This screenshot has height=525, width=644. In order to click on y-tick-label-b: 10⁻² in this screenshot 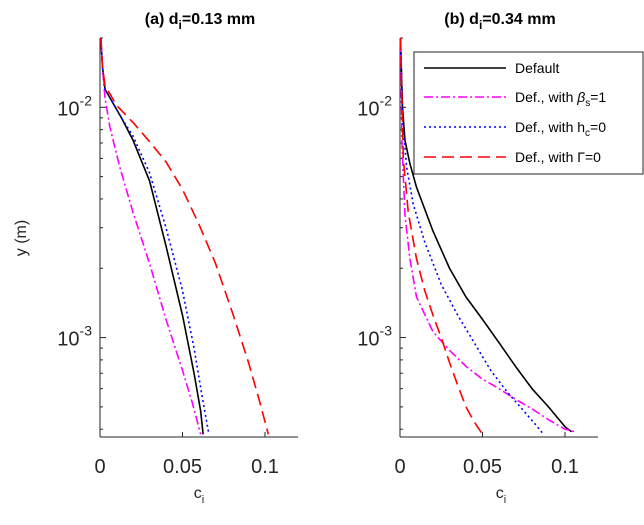, I will do `click(374, 106)`.